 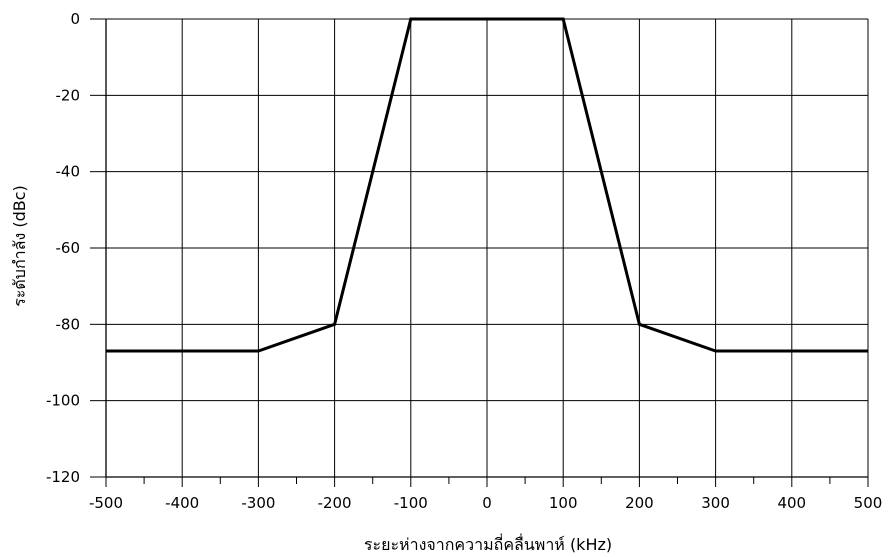 What do you see at coordinates (63, 401) in the screenshot?
I see `y-tick-label: -100` at bounding box center [63, 401].